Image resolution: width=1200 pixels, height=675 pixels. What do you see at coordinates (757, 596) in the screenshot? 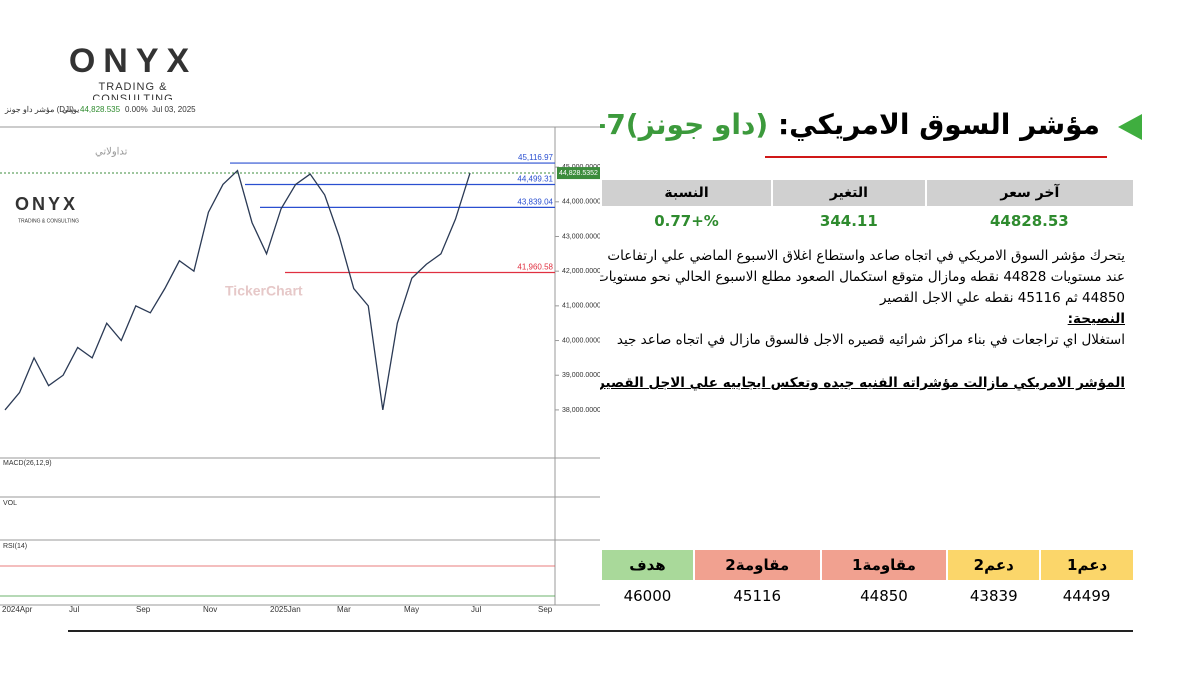
I see `level-value: 45116` at bounding box center [757, 596].